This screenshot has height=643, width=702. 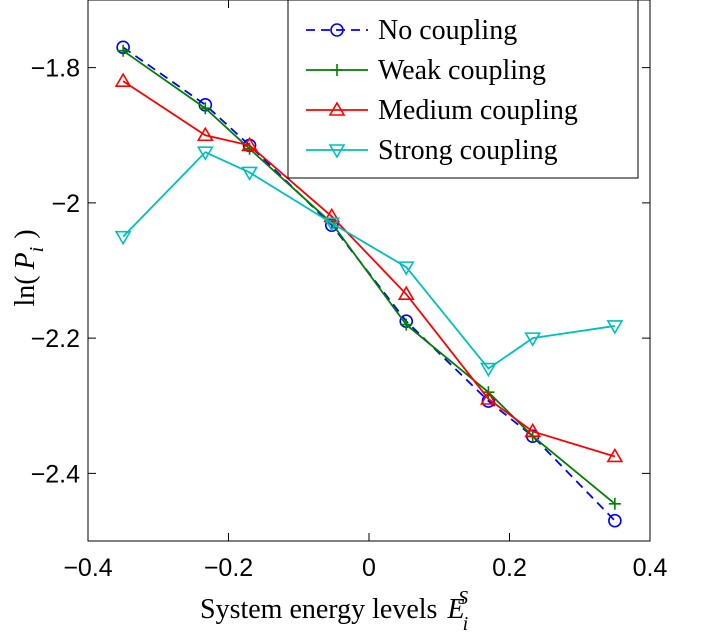 What do you see at coordinates (466, 624) in the screenshot?
I see `x-axis-label-subscript: i` at bounding box center [466, 624].